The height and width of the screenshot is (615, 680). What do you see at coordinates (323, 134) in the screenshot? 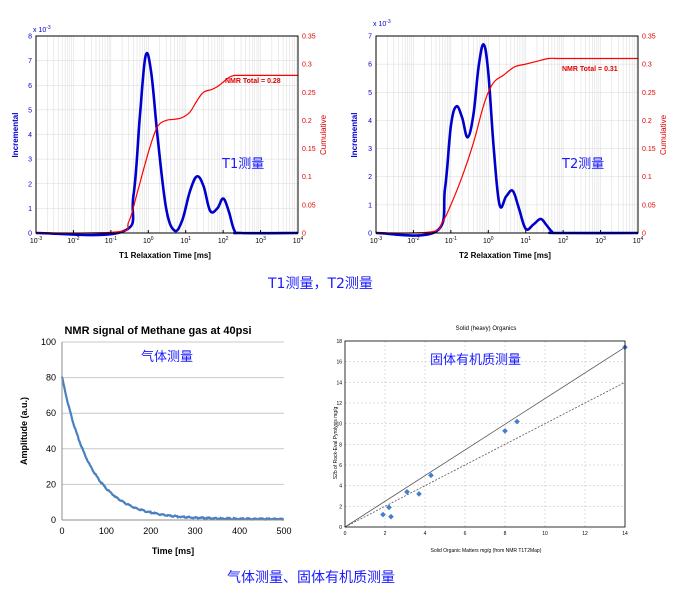
I see `t1-y-right-label: Cumulative` at bounding box center [323, 134].